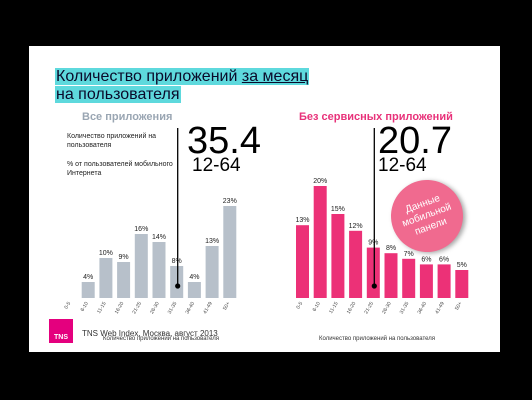 This screenshot has height=400, width=532. What do you see at coordinates (317, 307) in the screenshot?
I see `right-tick-label-1: 6-10` at bounding box center [317, 307].